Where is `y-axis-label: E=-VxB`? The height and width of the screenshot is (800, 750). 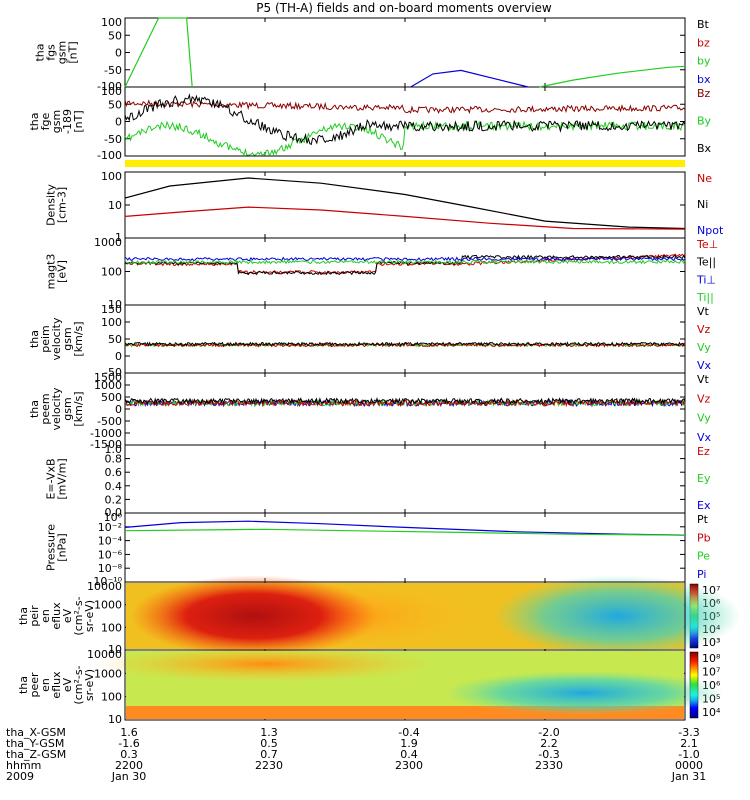 y-axis-label: E=-VxB is located at coordinates (51, 478).